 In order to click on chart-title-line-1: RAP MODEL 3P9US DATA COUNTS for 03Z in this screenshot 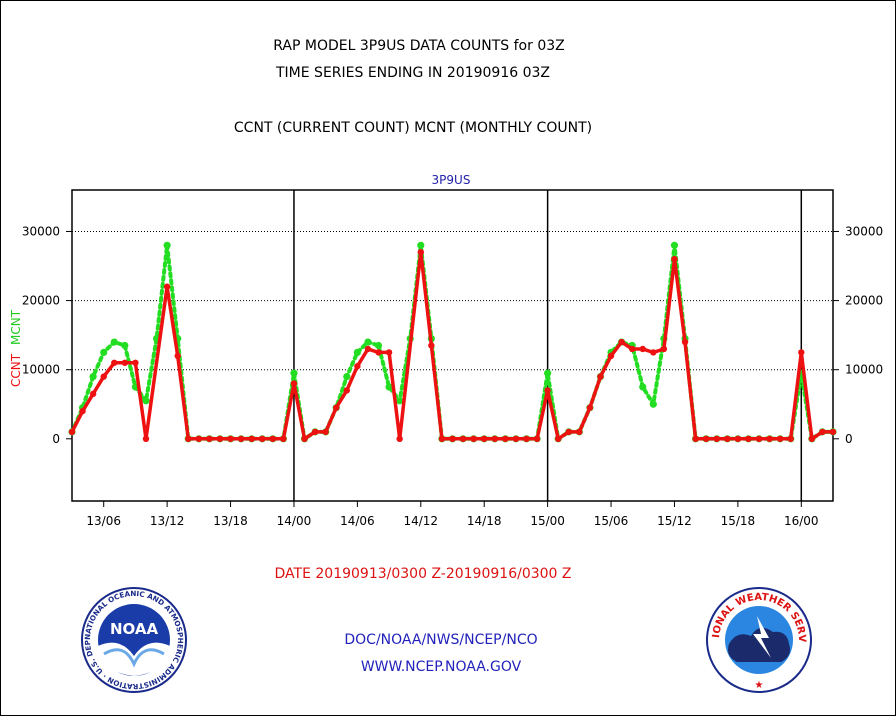, I will do `click(419, 46)`.